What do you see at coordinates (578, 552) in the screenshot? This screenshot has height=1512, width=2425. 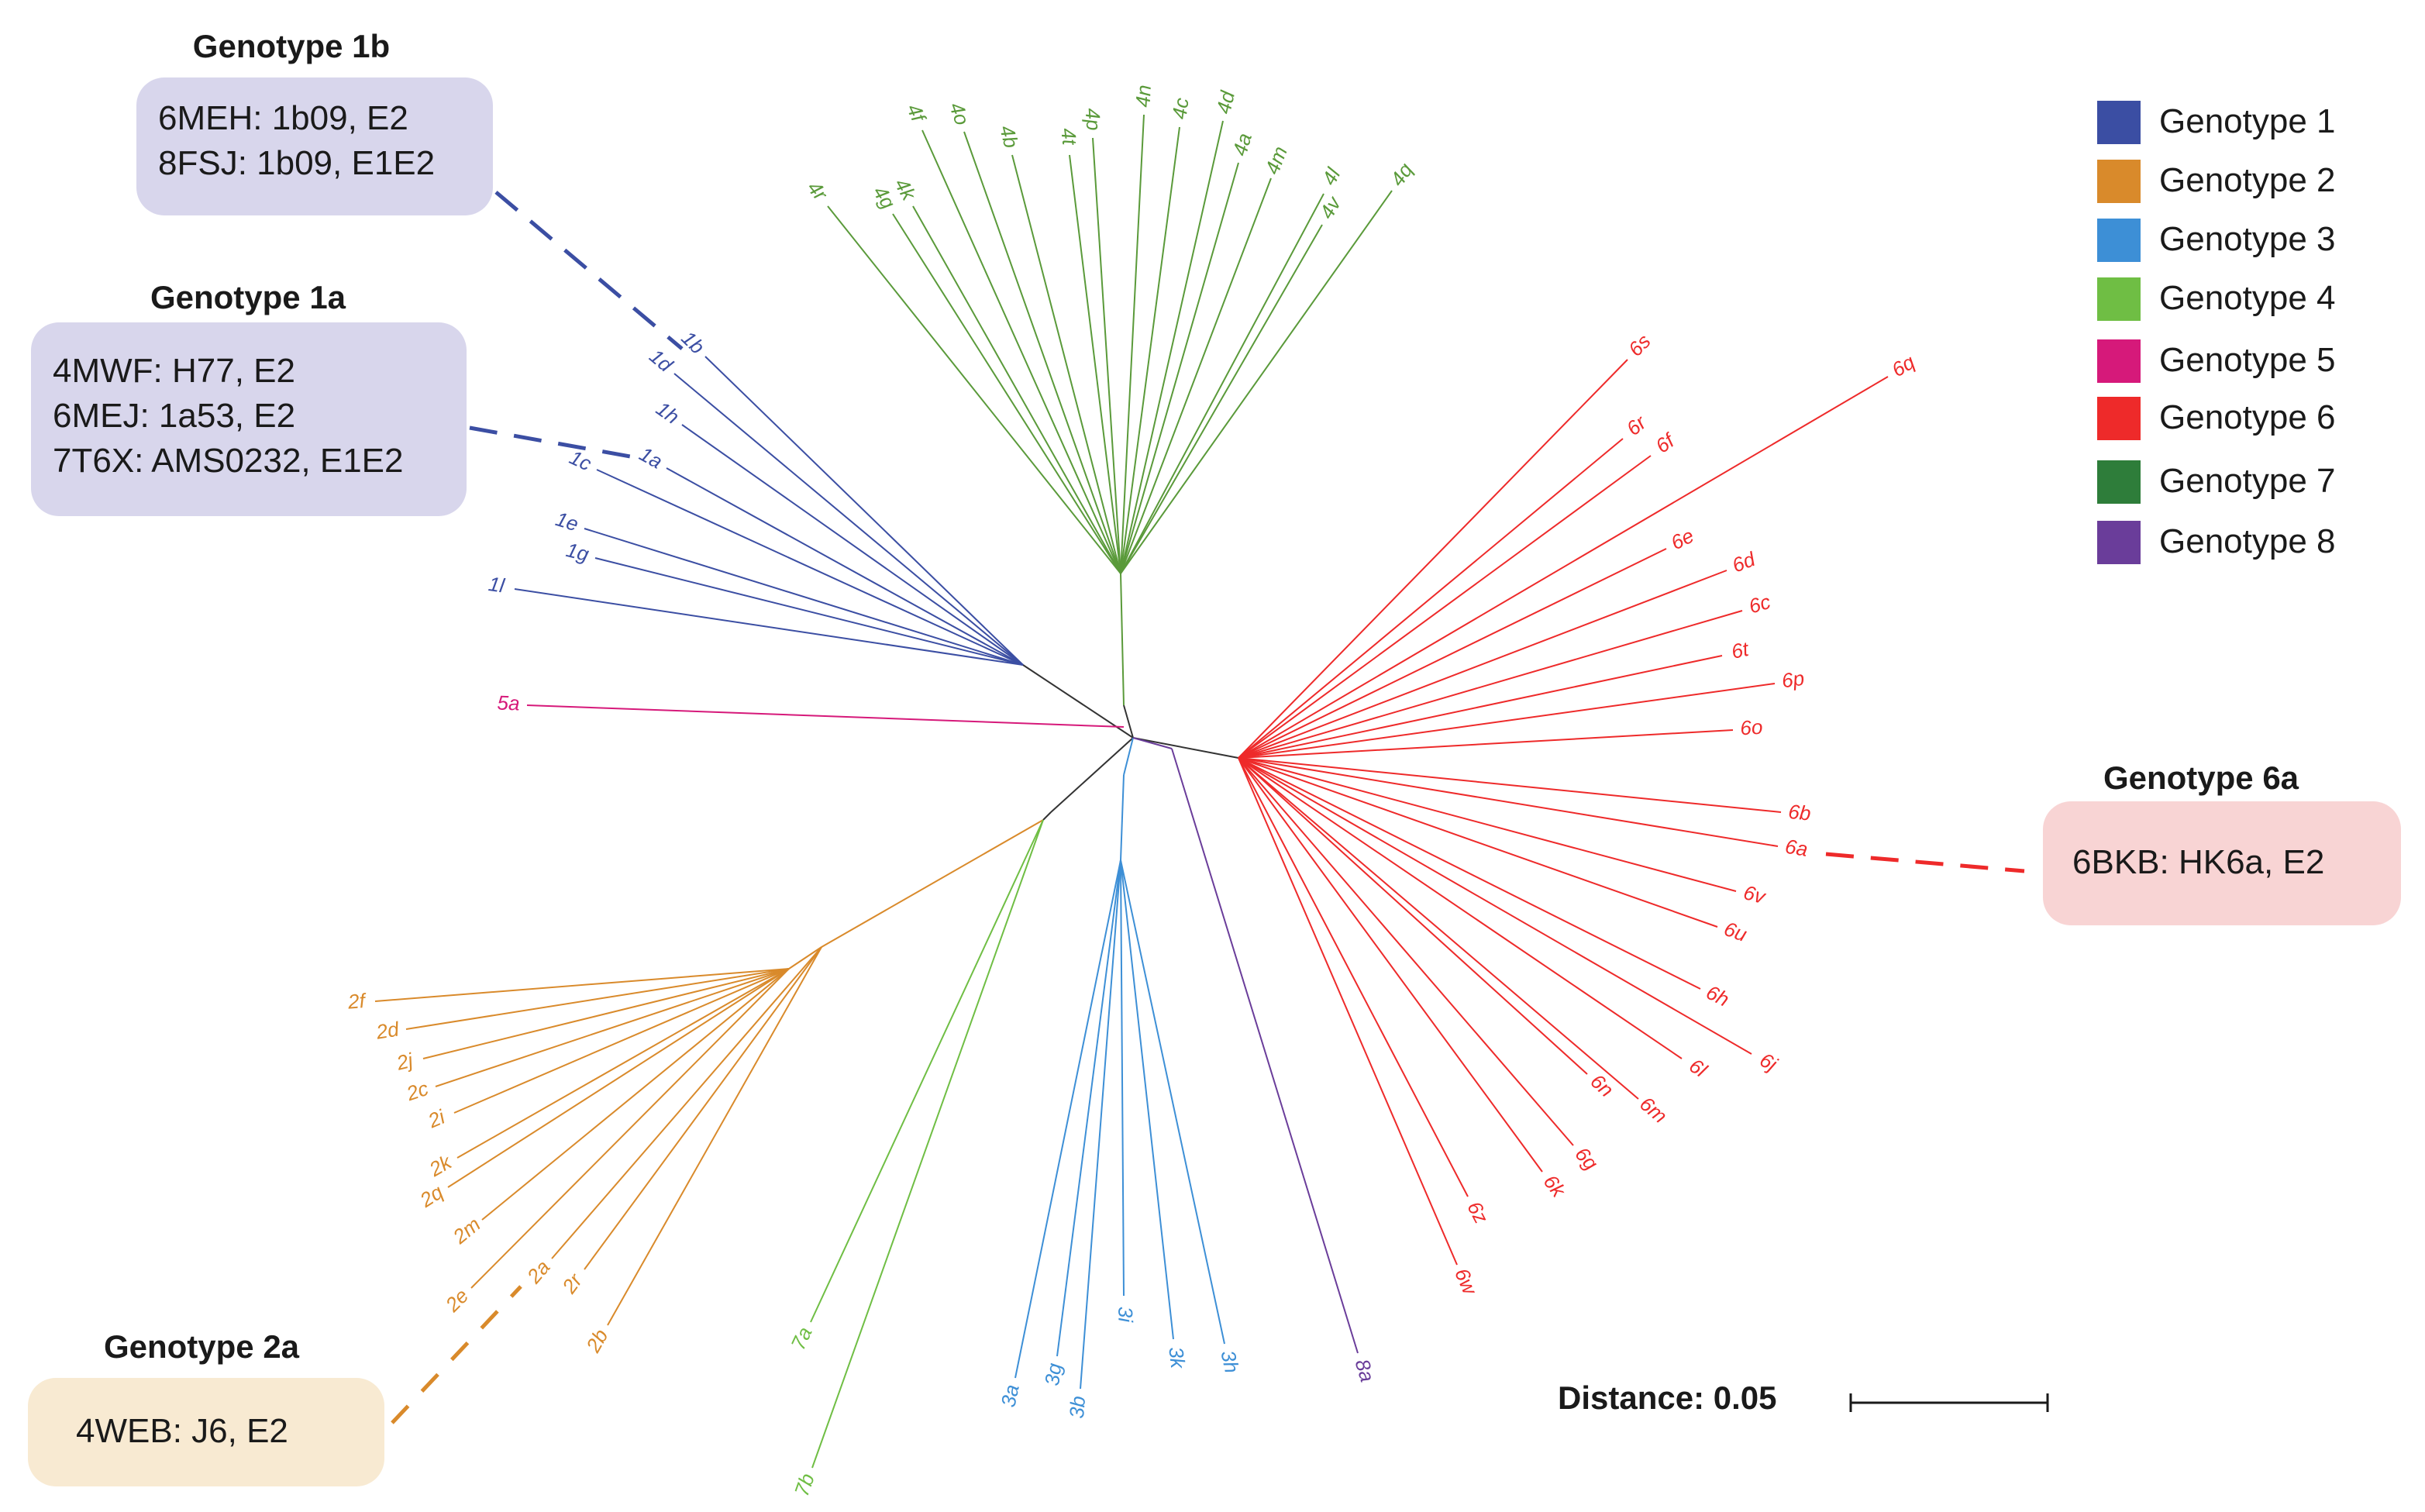 I see `tip-label: 1g` at bounding box center [578, 552].